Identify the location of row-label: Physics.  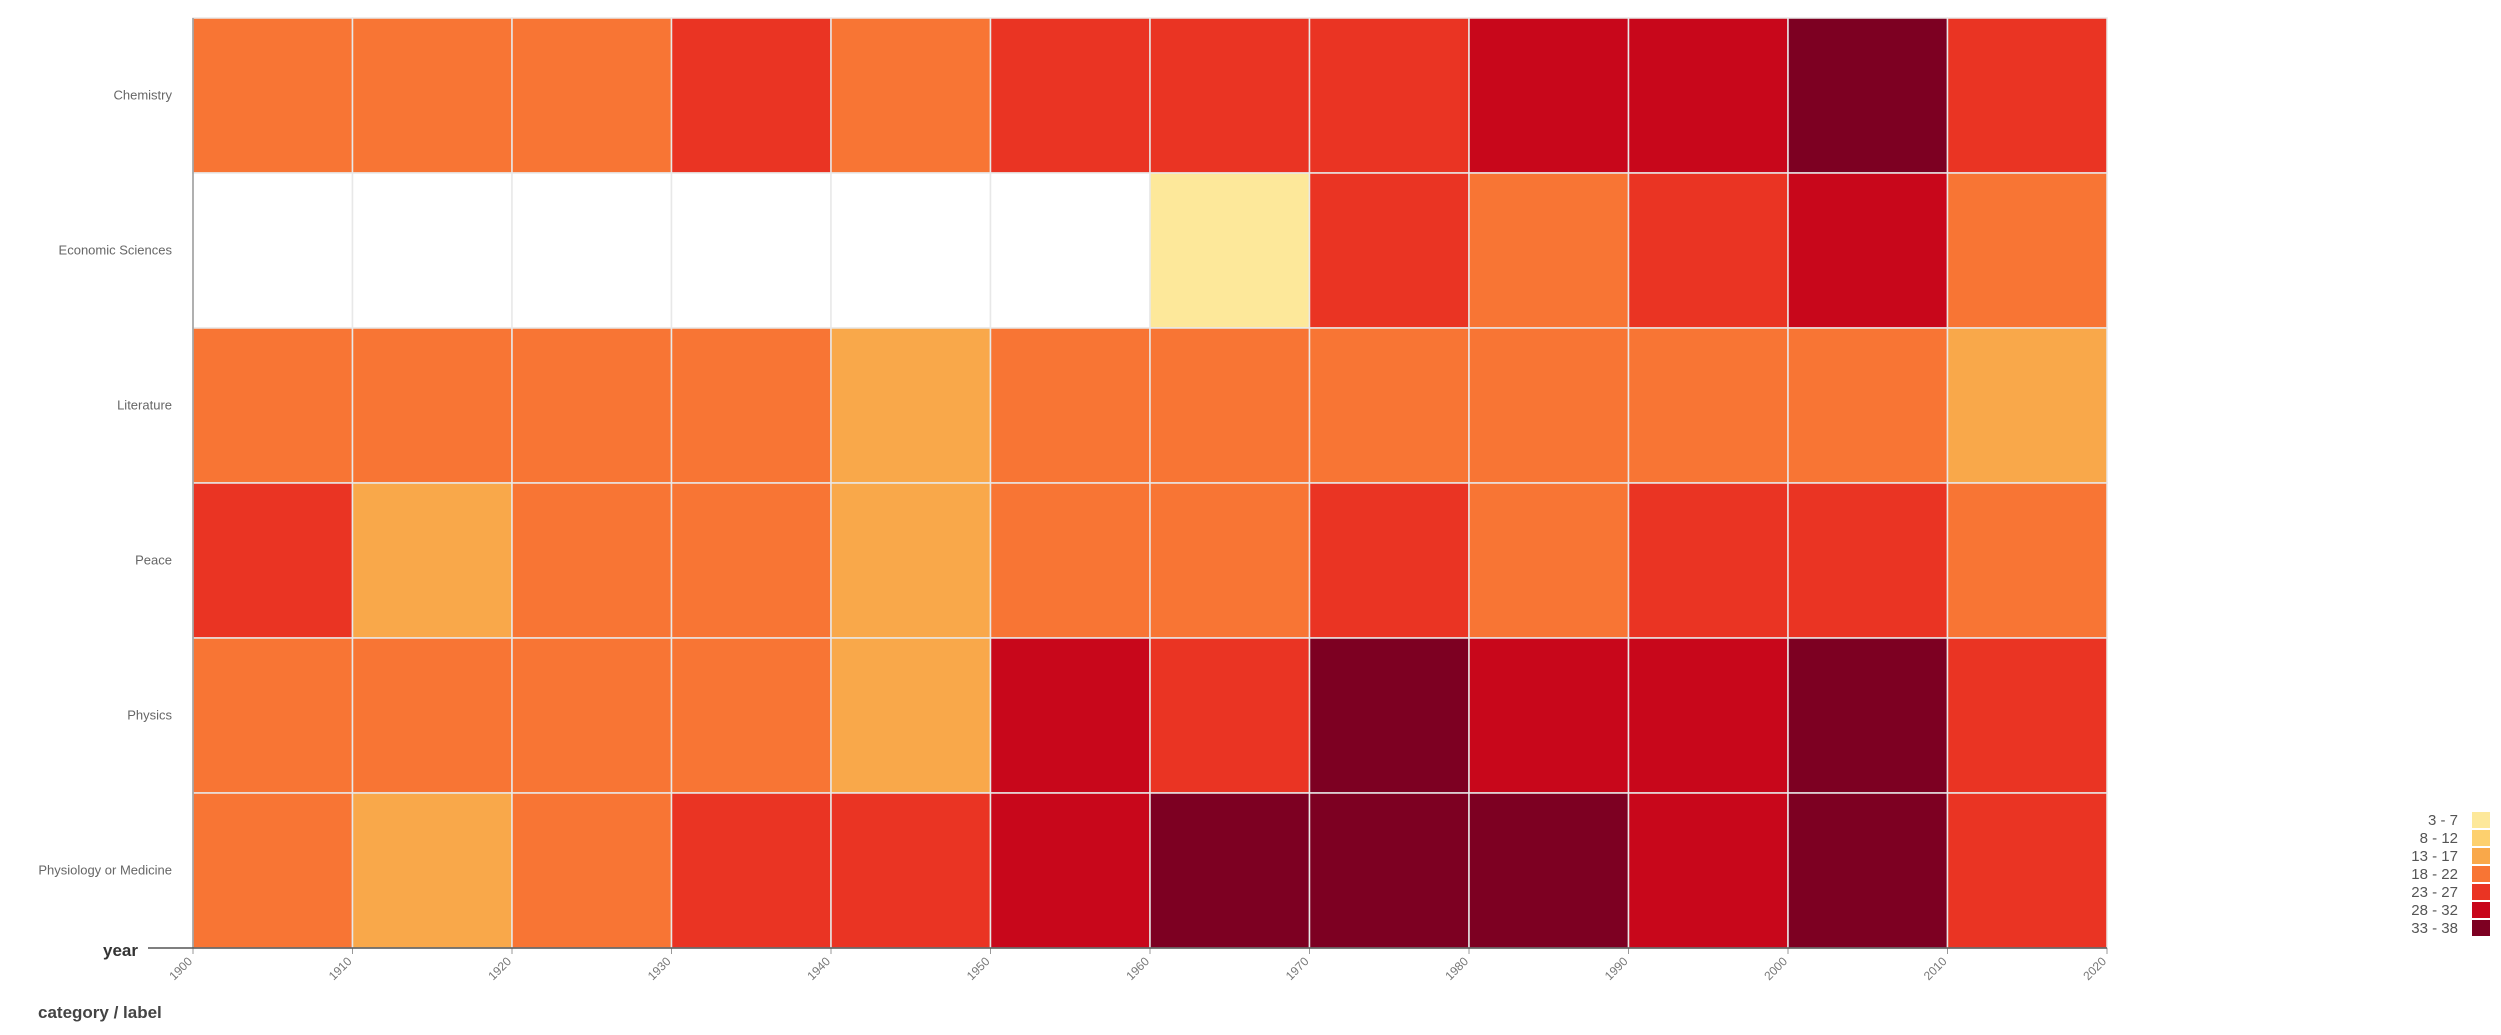
(149, 715).